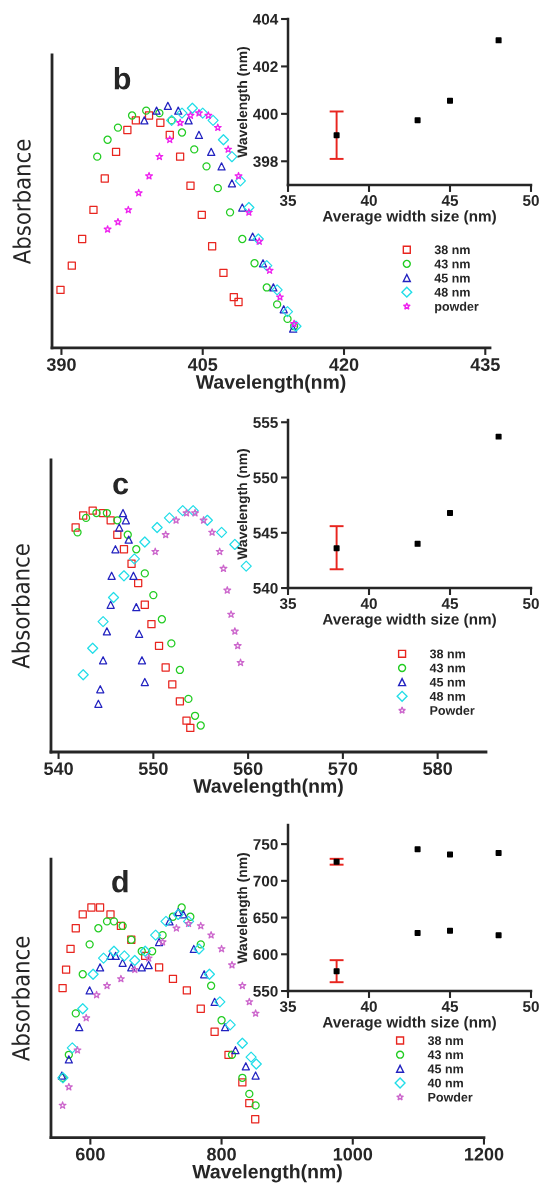 The width and height of the screenshot is (543, 1195). Describe the element at coordinates (202, 364) in the screenshot. I see `x-tick-label: 405` at that location.